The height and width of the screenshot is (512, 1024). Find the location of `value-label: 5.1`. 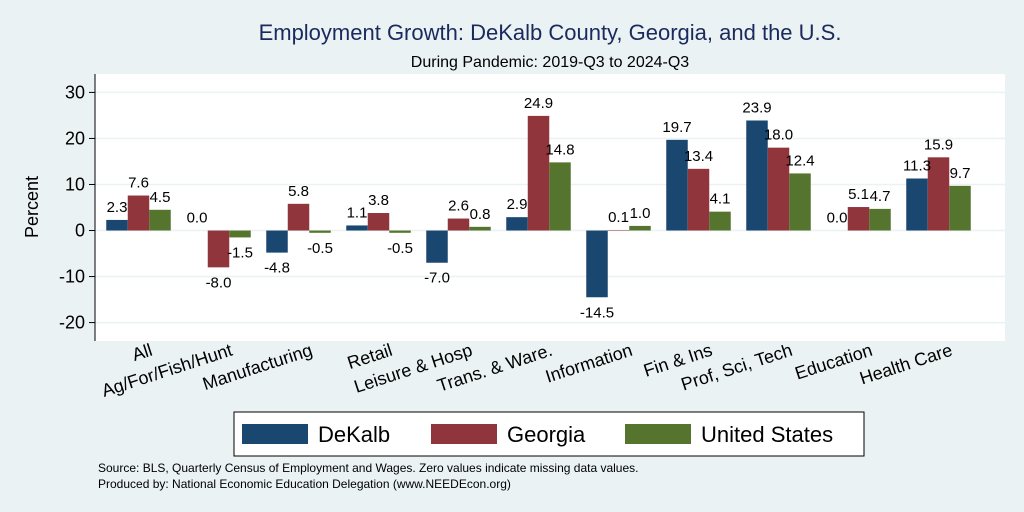

value-label: 5.1 is located at coordinates (858, 194).